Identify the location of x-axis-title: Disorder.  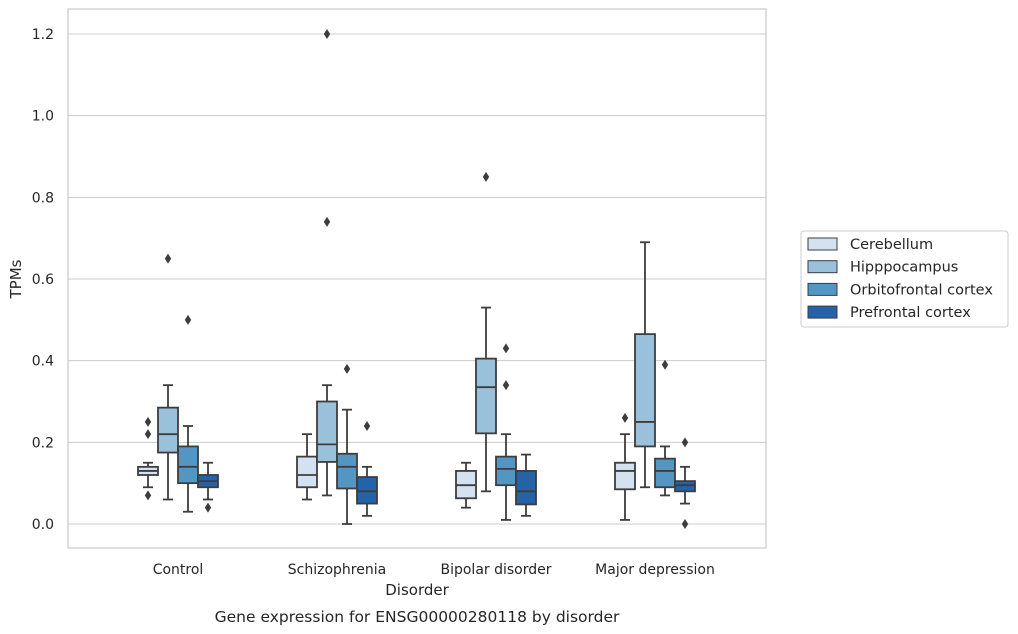
(417, 590).